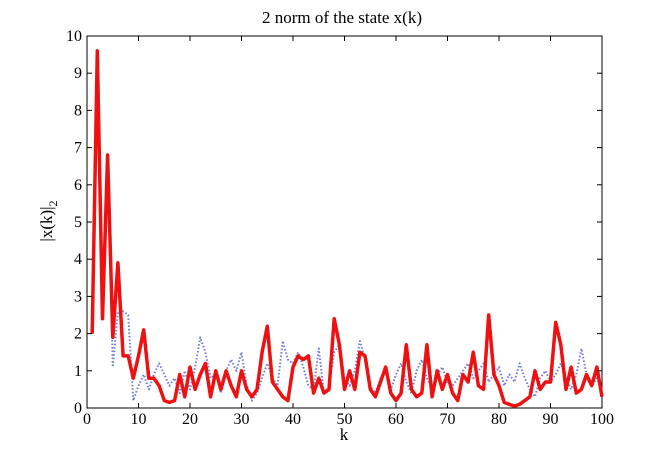 The image size is (664, 459). Describe the element at coordinates (78, 408) in the screenshot. I see `y-tick-label: 0` at that location.